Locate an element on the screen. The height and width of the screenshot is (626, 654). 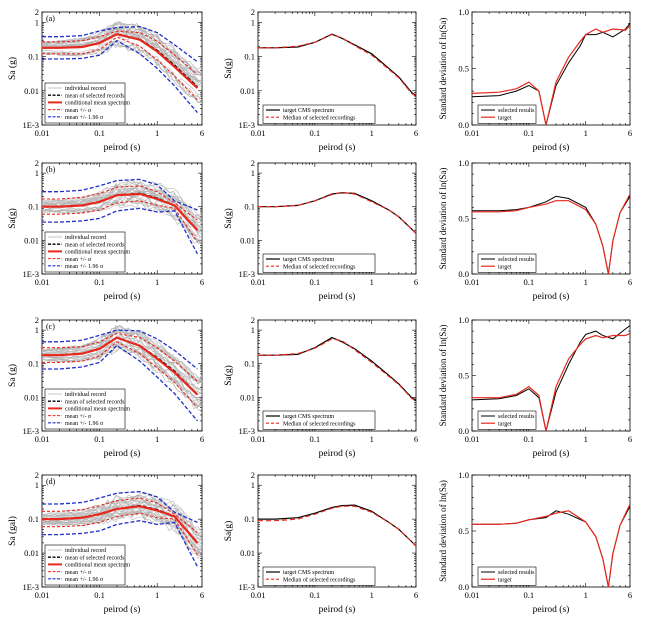
selected-results-line is located at coordinates (551, 73).